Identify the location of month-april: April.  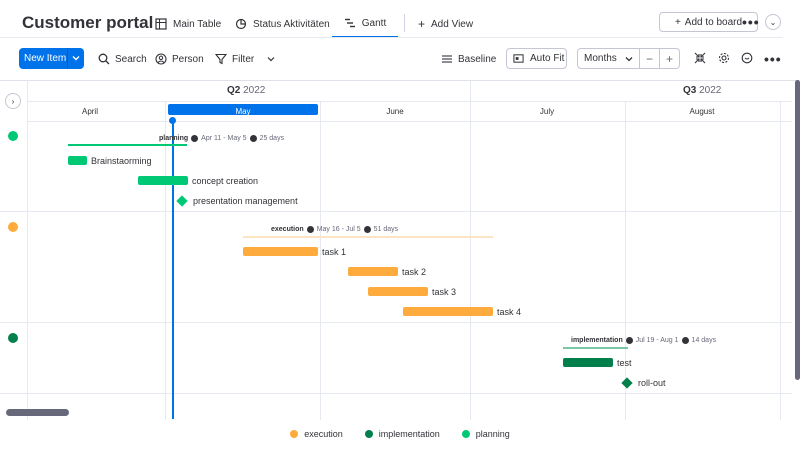
(89, 111).